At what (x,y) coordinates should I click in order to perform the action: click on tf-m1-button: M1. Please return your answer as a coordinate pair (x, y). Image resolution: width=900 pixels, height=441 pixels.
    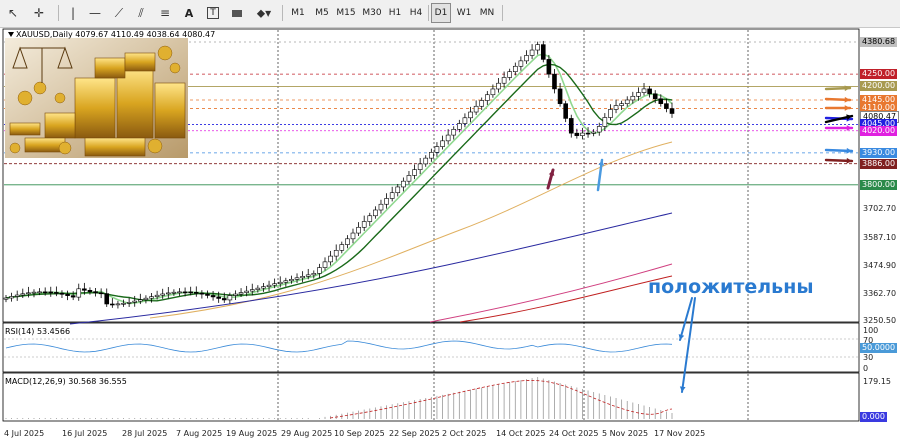
    Looking at the image, I should click on (298, 13).